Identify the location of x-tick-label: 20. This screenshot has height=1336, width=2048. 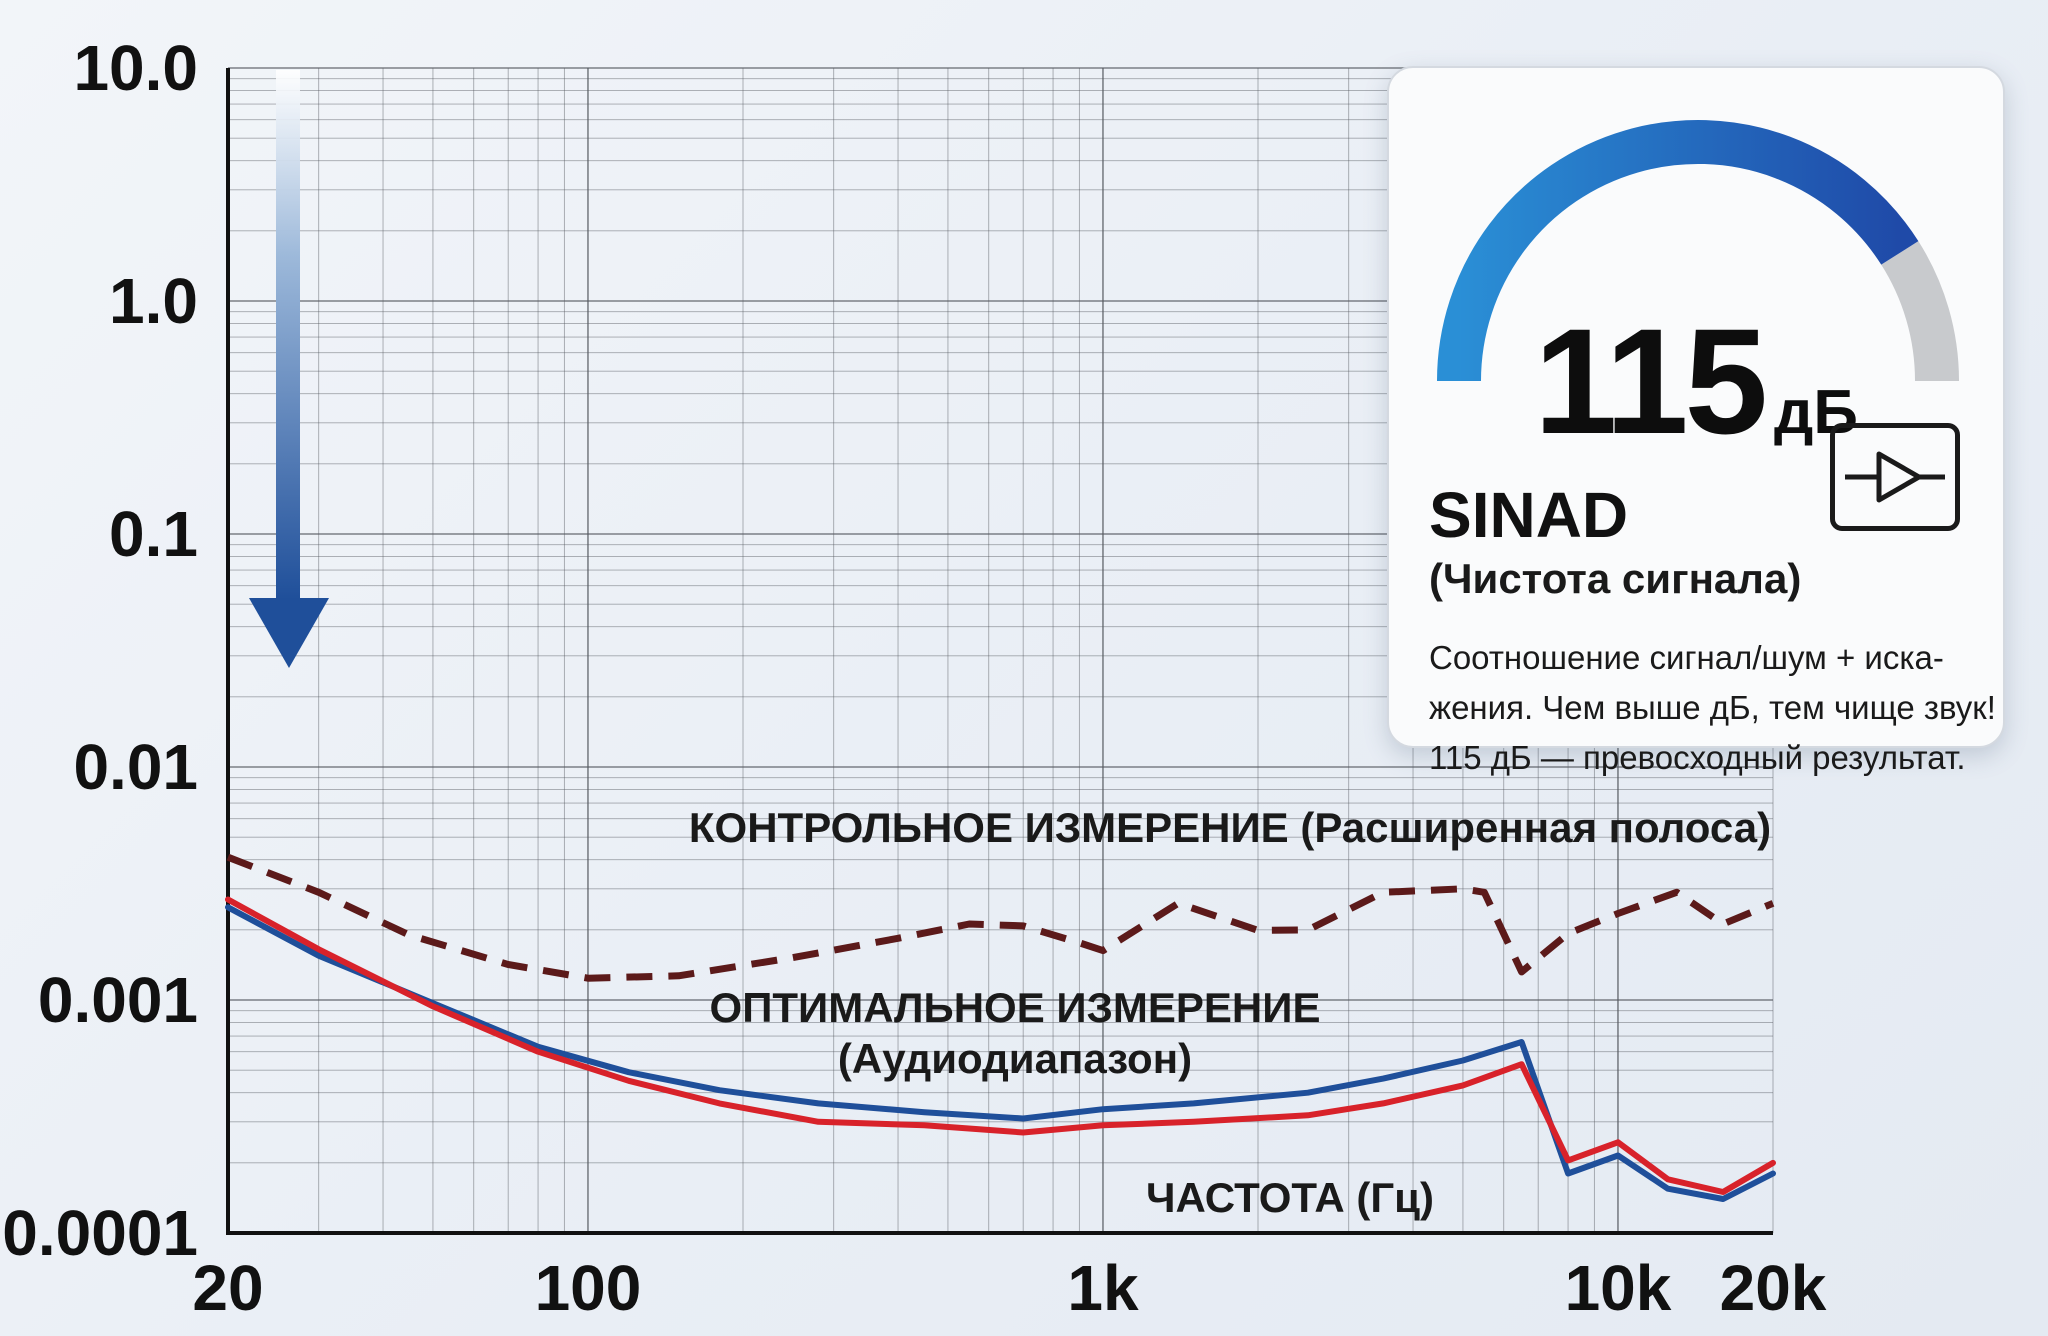
(227, 1288).